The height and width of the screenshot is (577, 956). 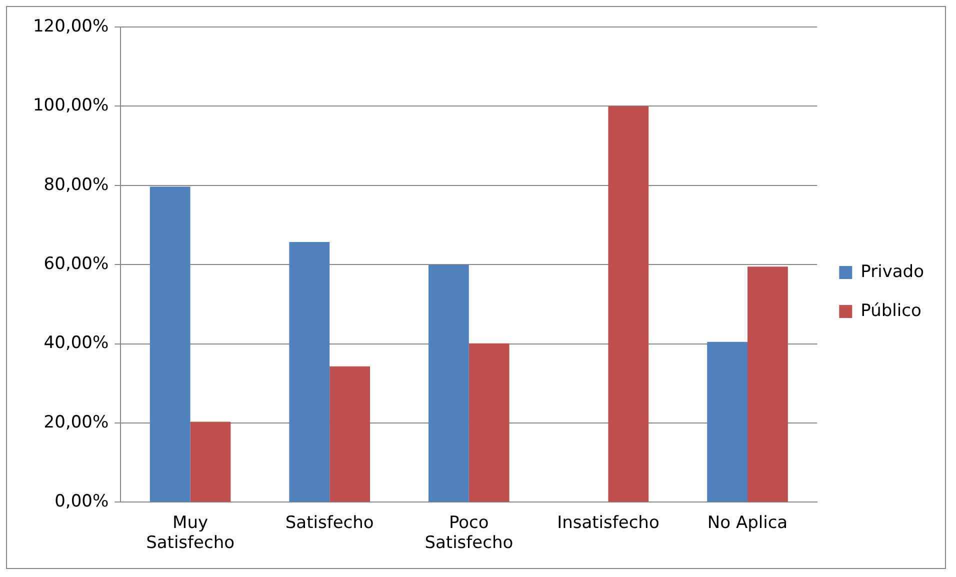 What do you see at coordinates (81, 502) in the screenshot?
I see `y-tick-label: 0,00%` at bounding box center [81, 502].